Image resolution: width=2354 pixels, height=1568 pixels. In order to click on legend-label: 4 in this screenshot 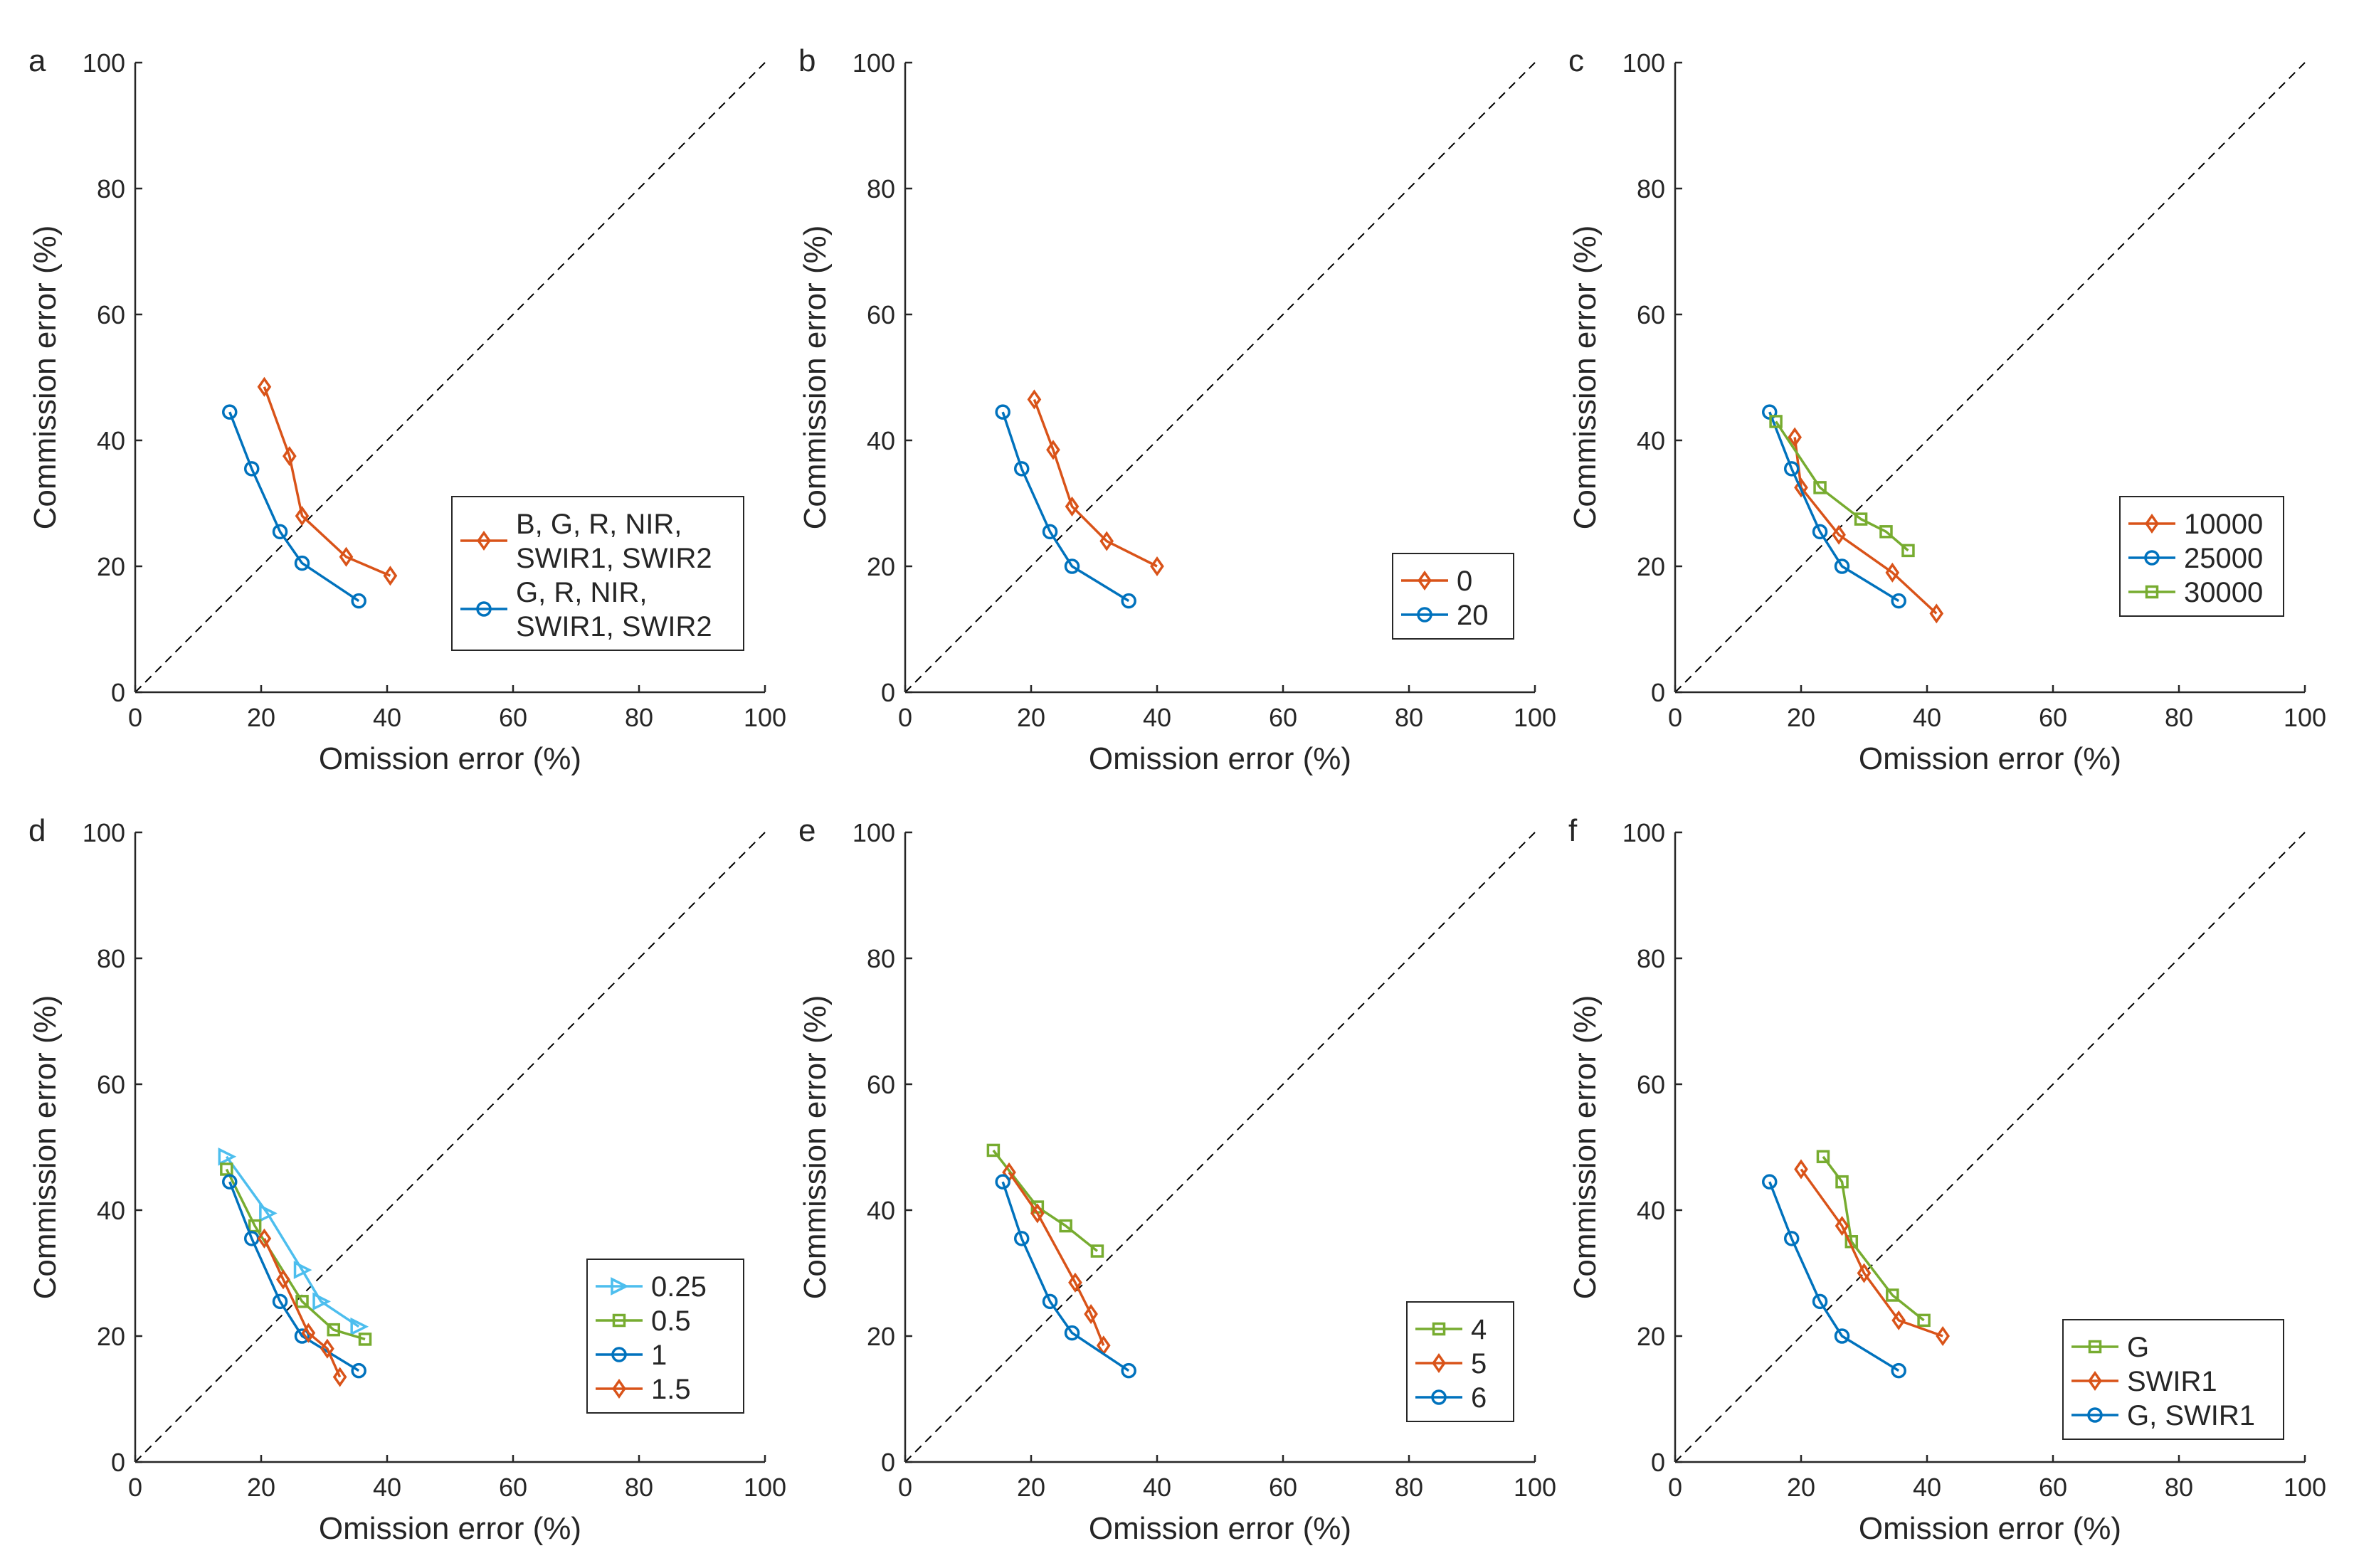, I will do `click(1479, 1329)`.